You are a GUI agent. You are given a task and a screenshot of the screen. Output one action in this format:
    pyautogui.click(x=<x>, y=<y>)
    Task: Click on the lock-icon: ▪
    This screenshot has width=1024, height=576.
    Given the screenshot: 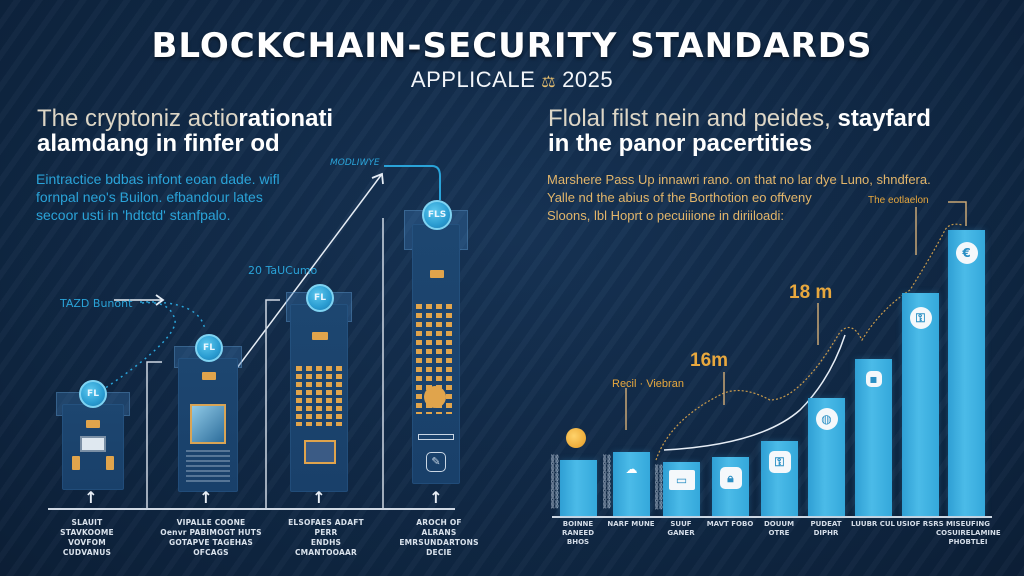 What is the action you would take?
    pyautogui.click(x=873, y=379)
    